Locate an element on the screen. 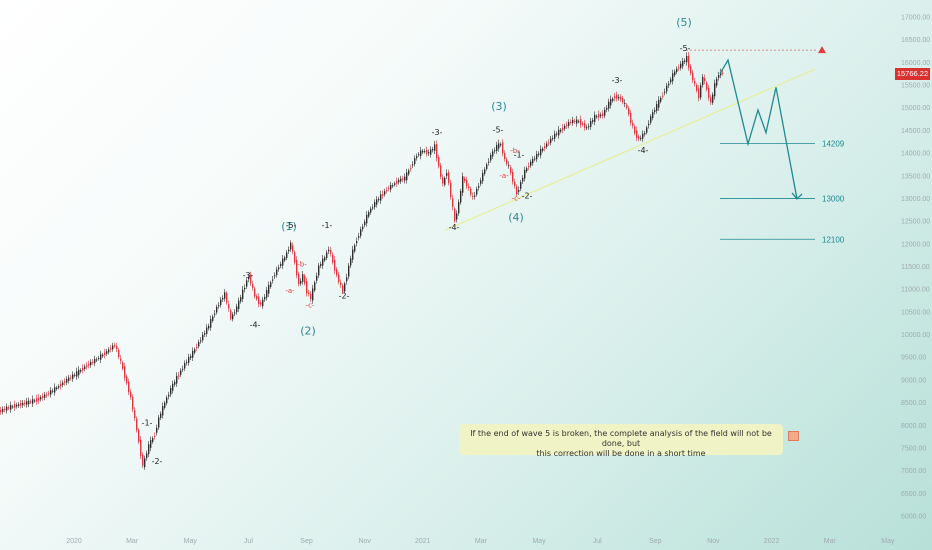 This screenshot has width=932, height=550. y-tick-label: 15000.00 is located at coordinates (915, 108).